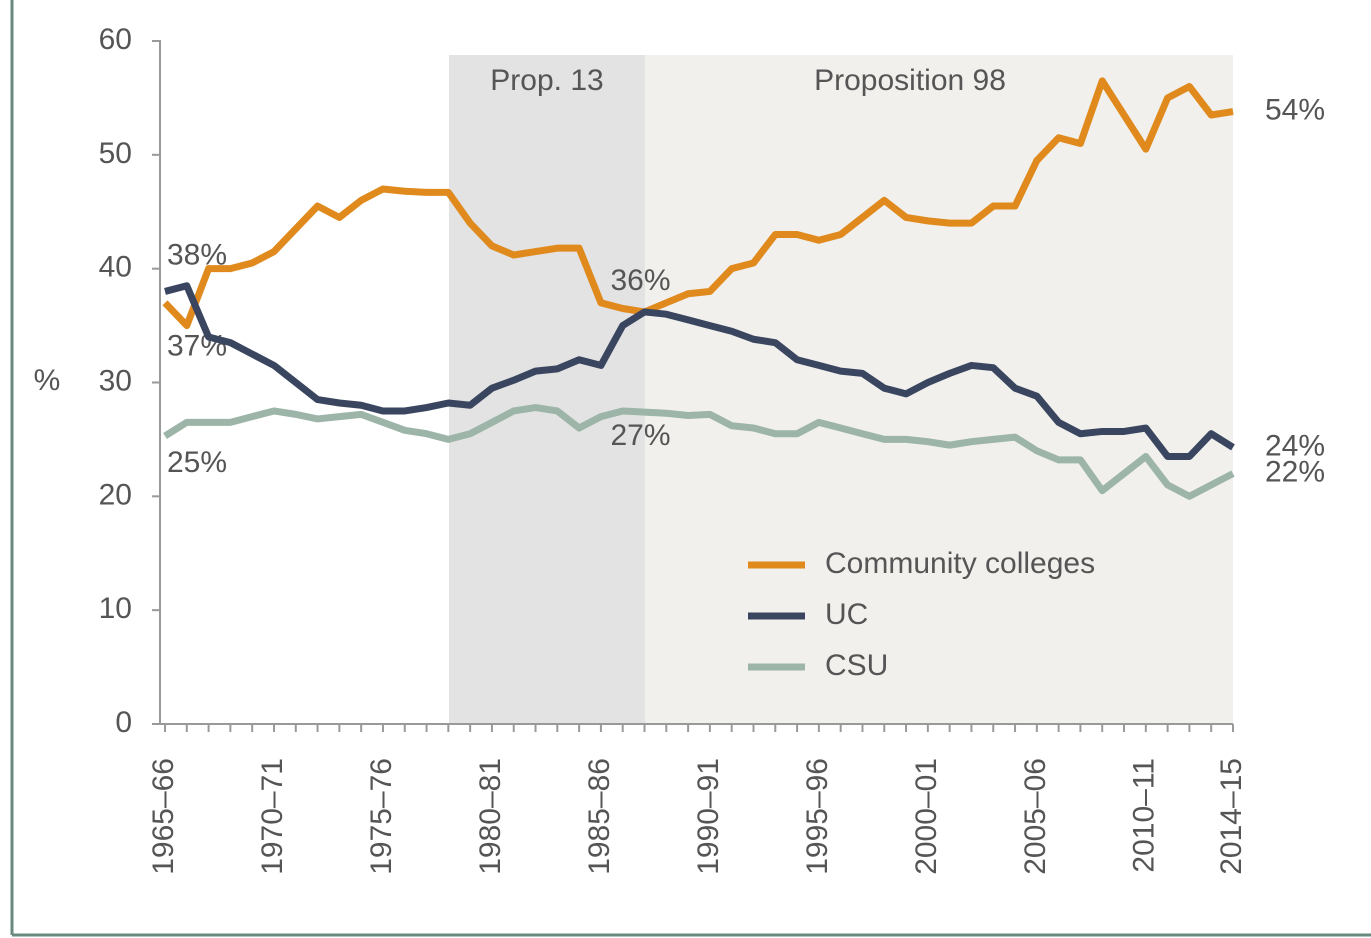 The image size is (1371, 938). Describe the element at coordinates (708, 816) in the screenshot. I see `x-tick-label: 1990–91` at that location.